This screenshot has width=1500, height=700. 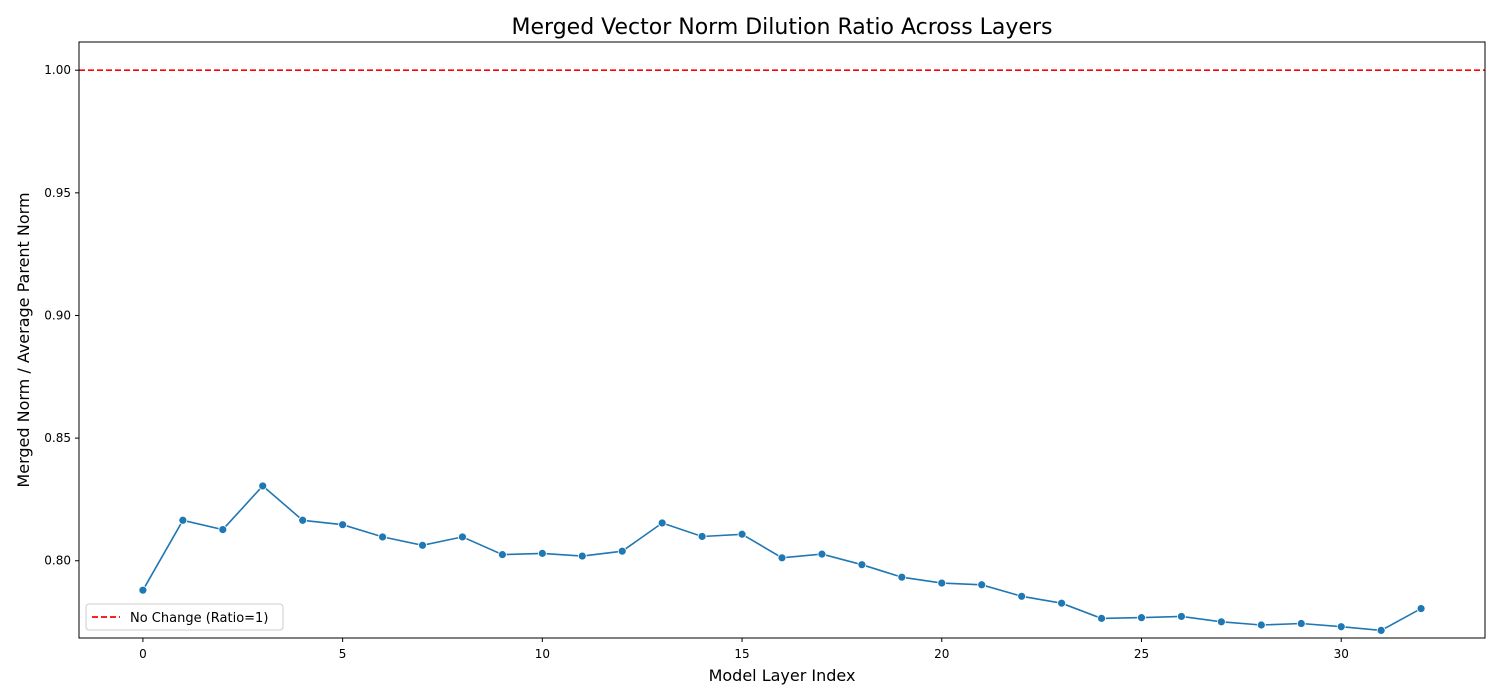 What do you see at coordinates (57, 70) in the screenshot?
I see `y-tick-label: 1.00` at bounding box center [57, 70].